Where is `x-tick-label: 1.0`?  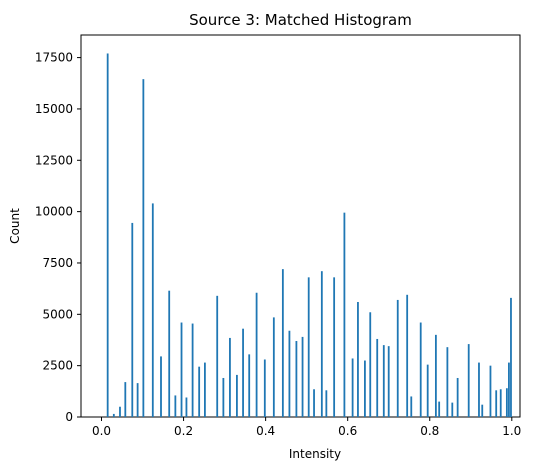
x-tick-label: 1.0 is located at coordinates (511, 431).